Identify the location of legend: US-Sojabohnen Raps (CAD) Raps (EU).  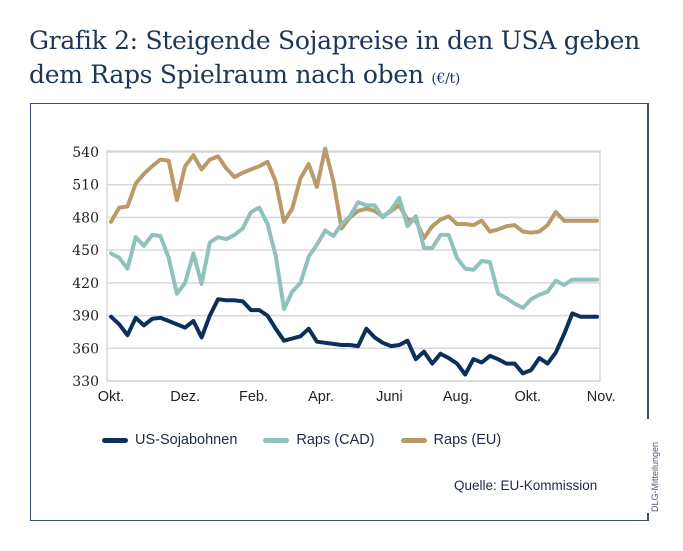
(314, 440).